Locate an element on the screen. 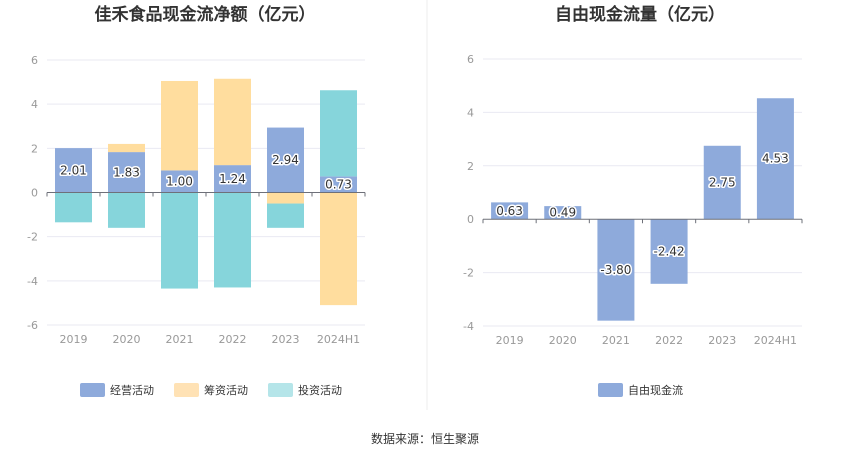 The width and height of the screenshot is (850, 459). legend-label: 自由现金流 is located at coordinates (655, 390).